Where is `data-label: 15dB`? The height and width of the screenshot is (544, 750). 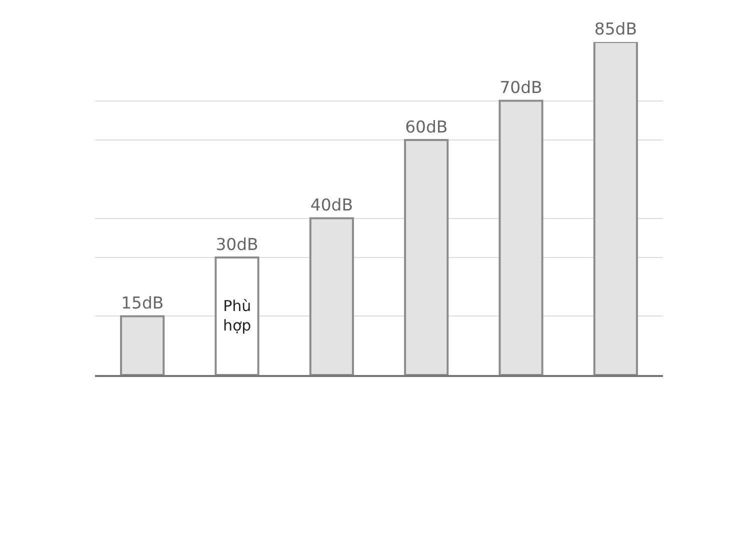
data-label: 15dB is located at coordinates (142, 303).